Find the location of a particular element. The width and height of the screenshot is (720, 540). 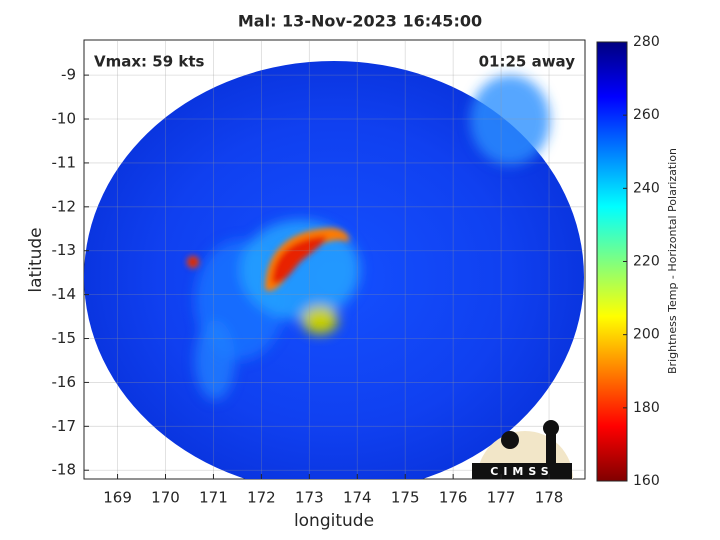

colorbar-tick-label: 160 is located at coordinates (646, 481).